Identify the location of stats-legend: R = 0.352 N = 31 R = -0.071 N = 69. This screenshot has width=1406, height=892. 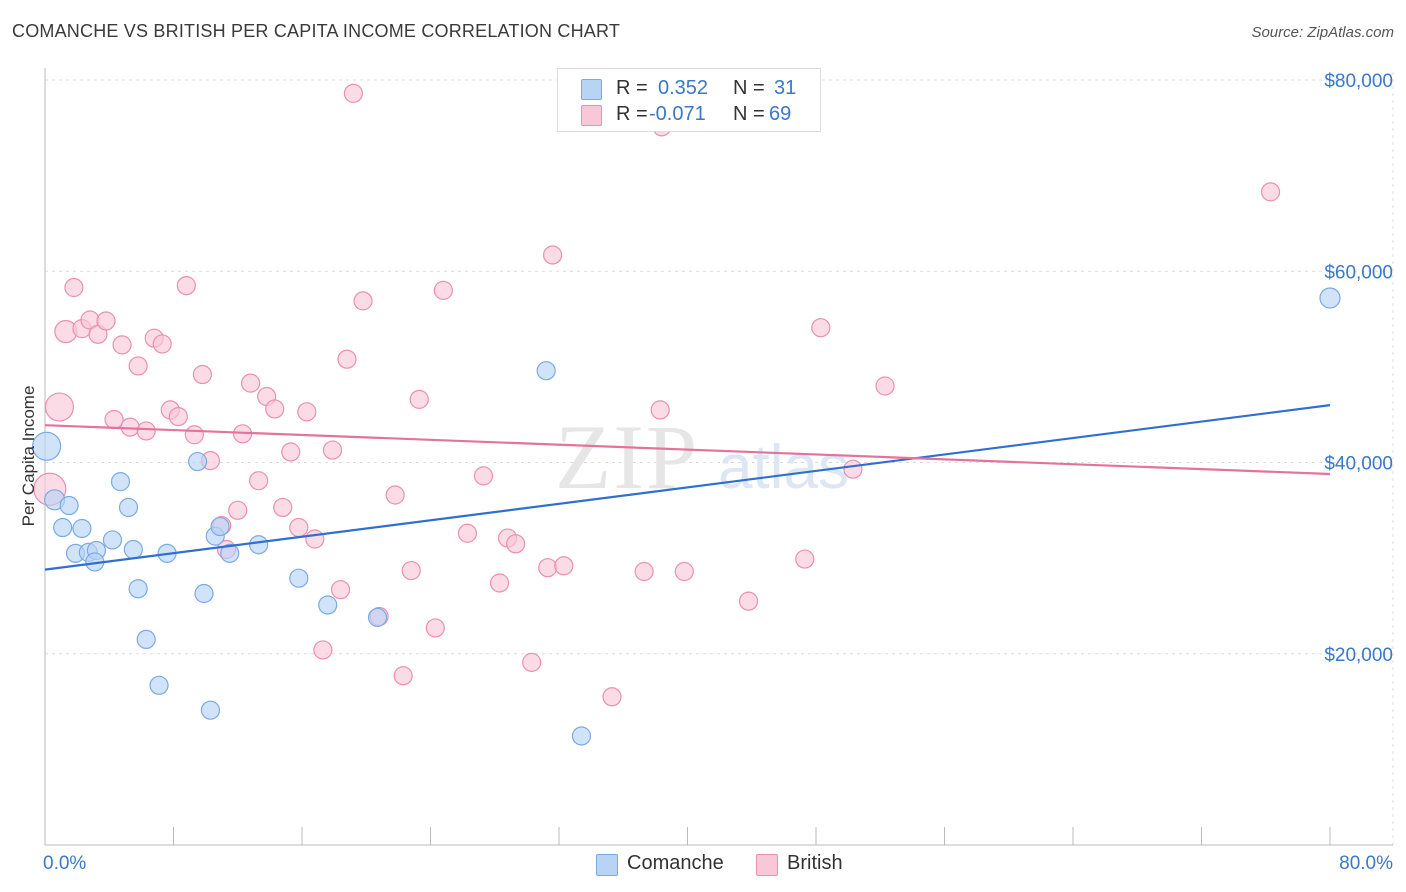
(689, 100).